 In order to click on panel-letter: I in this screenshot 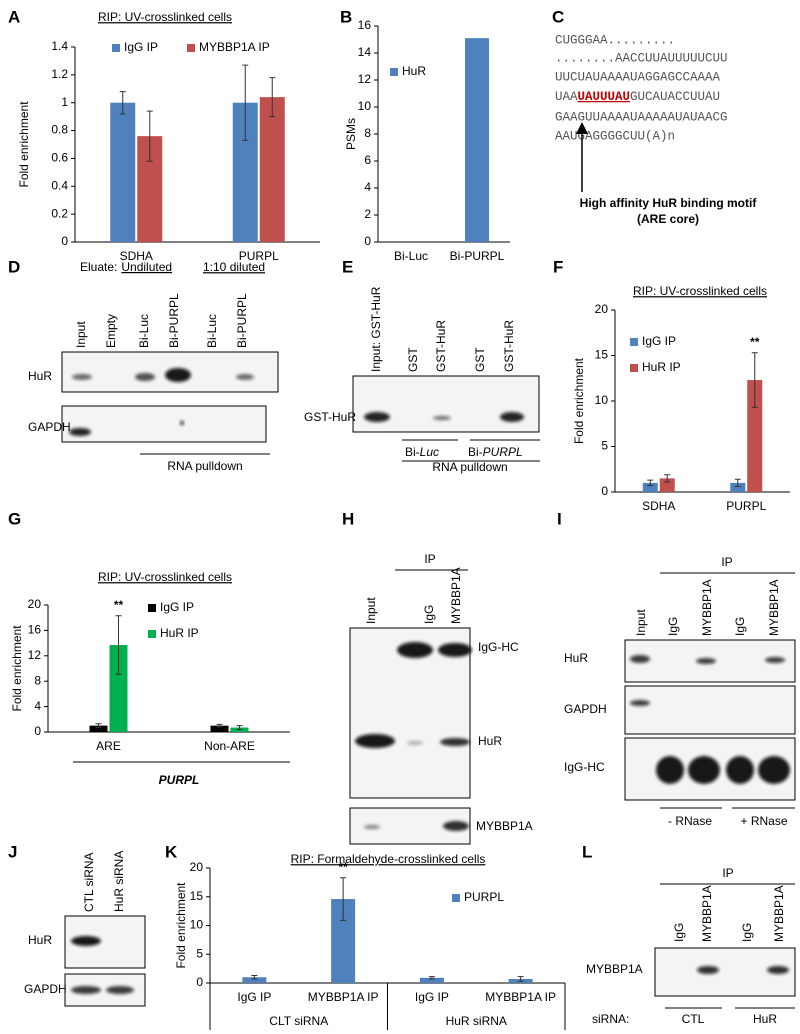, I will do `click(559, 518)`.